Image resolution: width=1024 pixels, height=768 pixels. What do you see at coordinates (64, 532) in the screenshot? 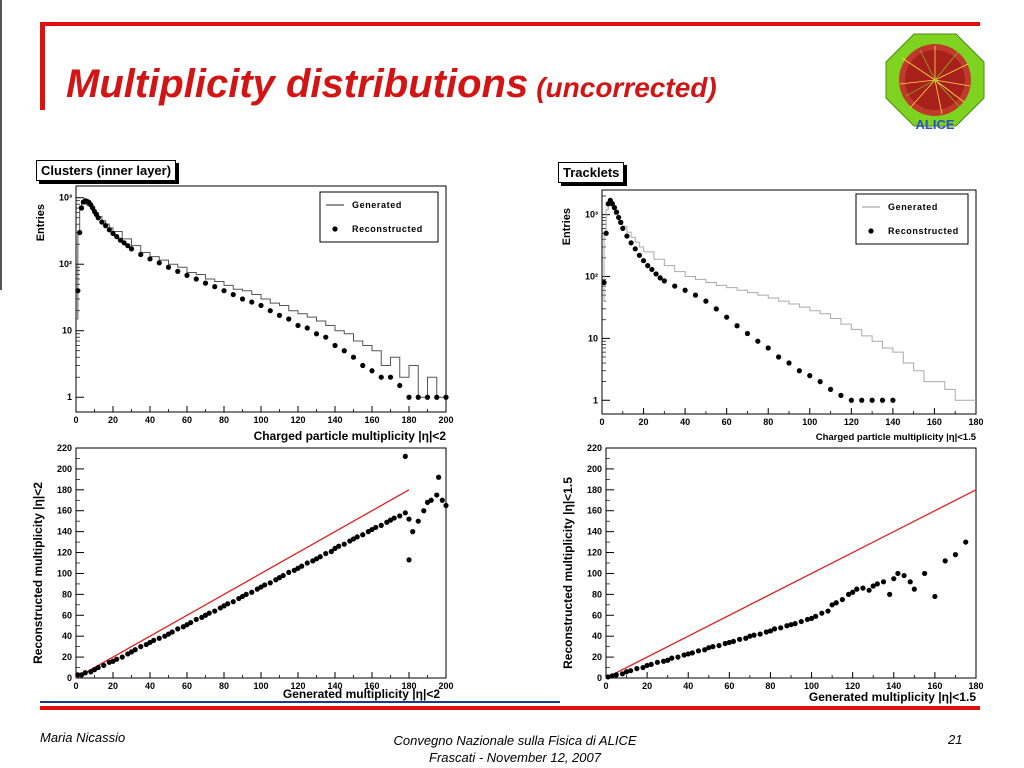
I see `clusters_corr-ytick-label: 140` at bounding box center [64, 532].